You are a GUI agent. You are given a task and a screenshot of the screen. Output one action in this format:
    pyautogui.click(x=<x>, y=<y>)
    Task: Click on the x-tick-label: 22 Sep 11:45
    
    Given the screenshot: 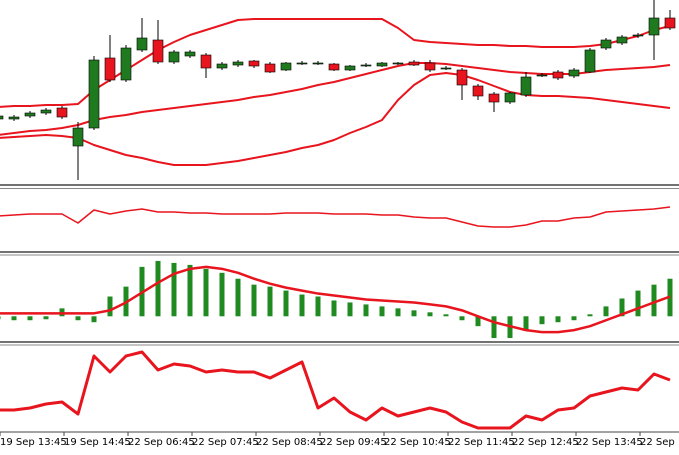 What is the action you would take?
    pyautogui.click(x=481, y=442)
    